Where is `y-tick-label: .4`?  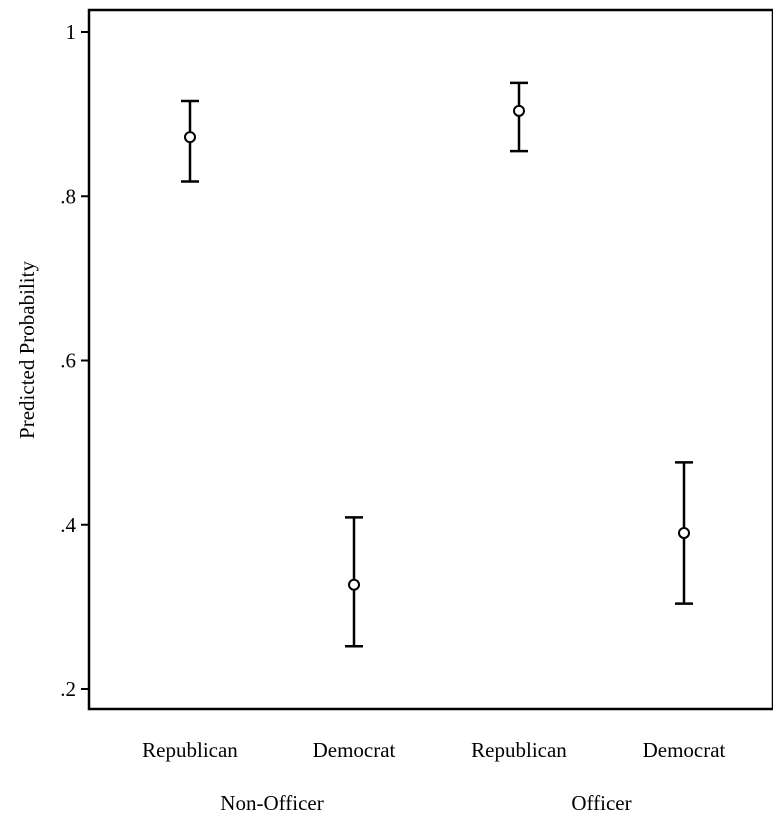 y-tick-label: .4 is located at coordinates (68, 525).